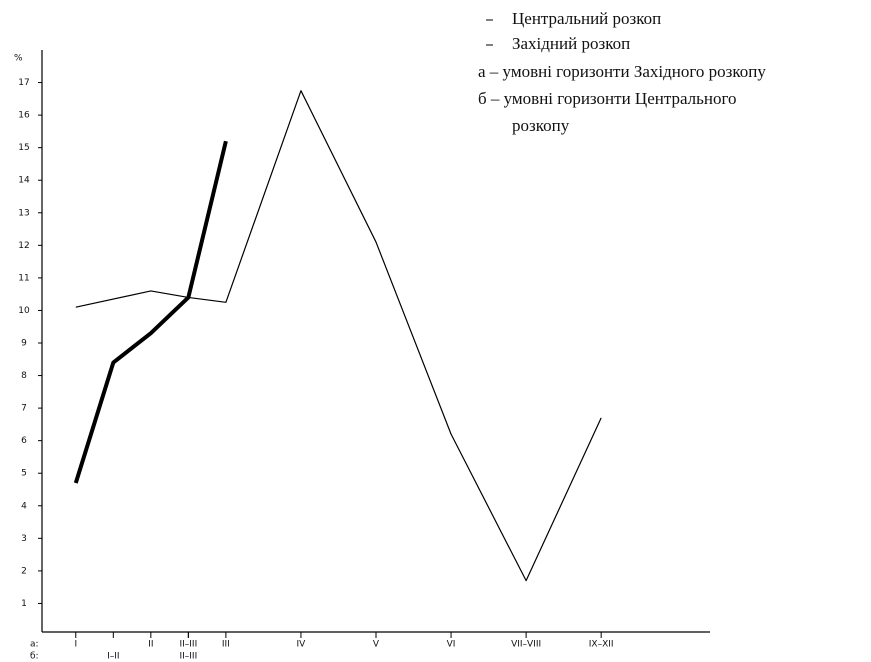 The height and width of the screenshot is (662, 871). What do you see at coordinates (23, 213) in the screenshot?
I see `y-tick-label: 13` at bounding box center [23, 213].